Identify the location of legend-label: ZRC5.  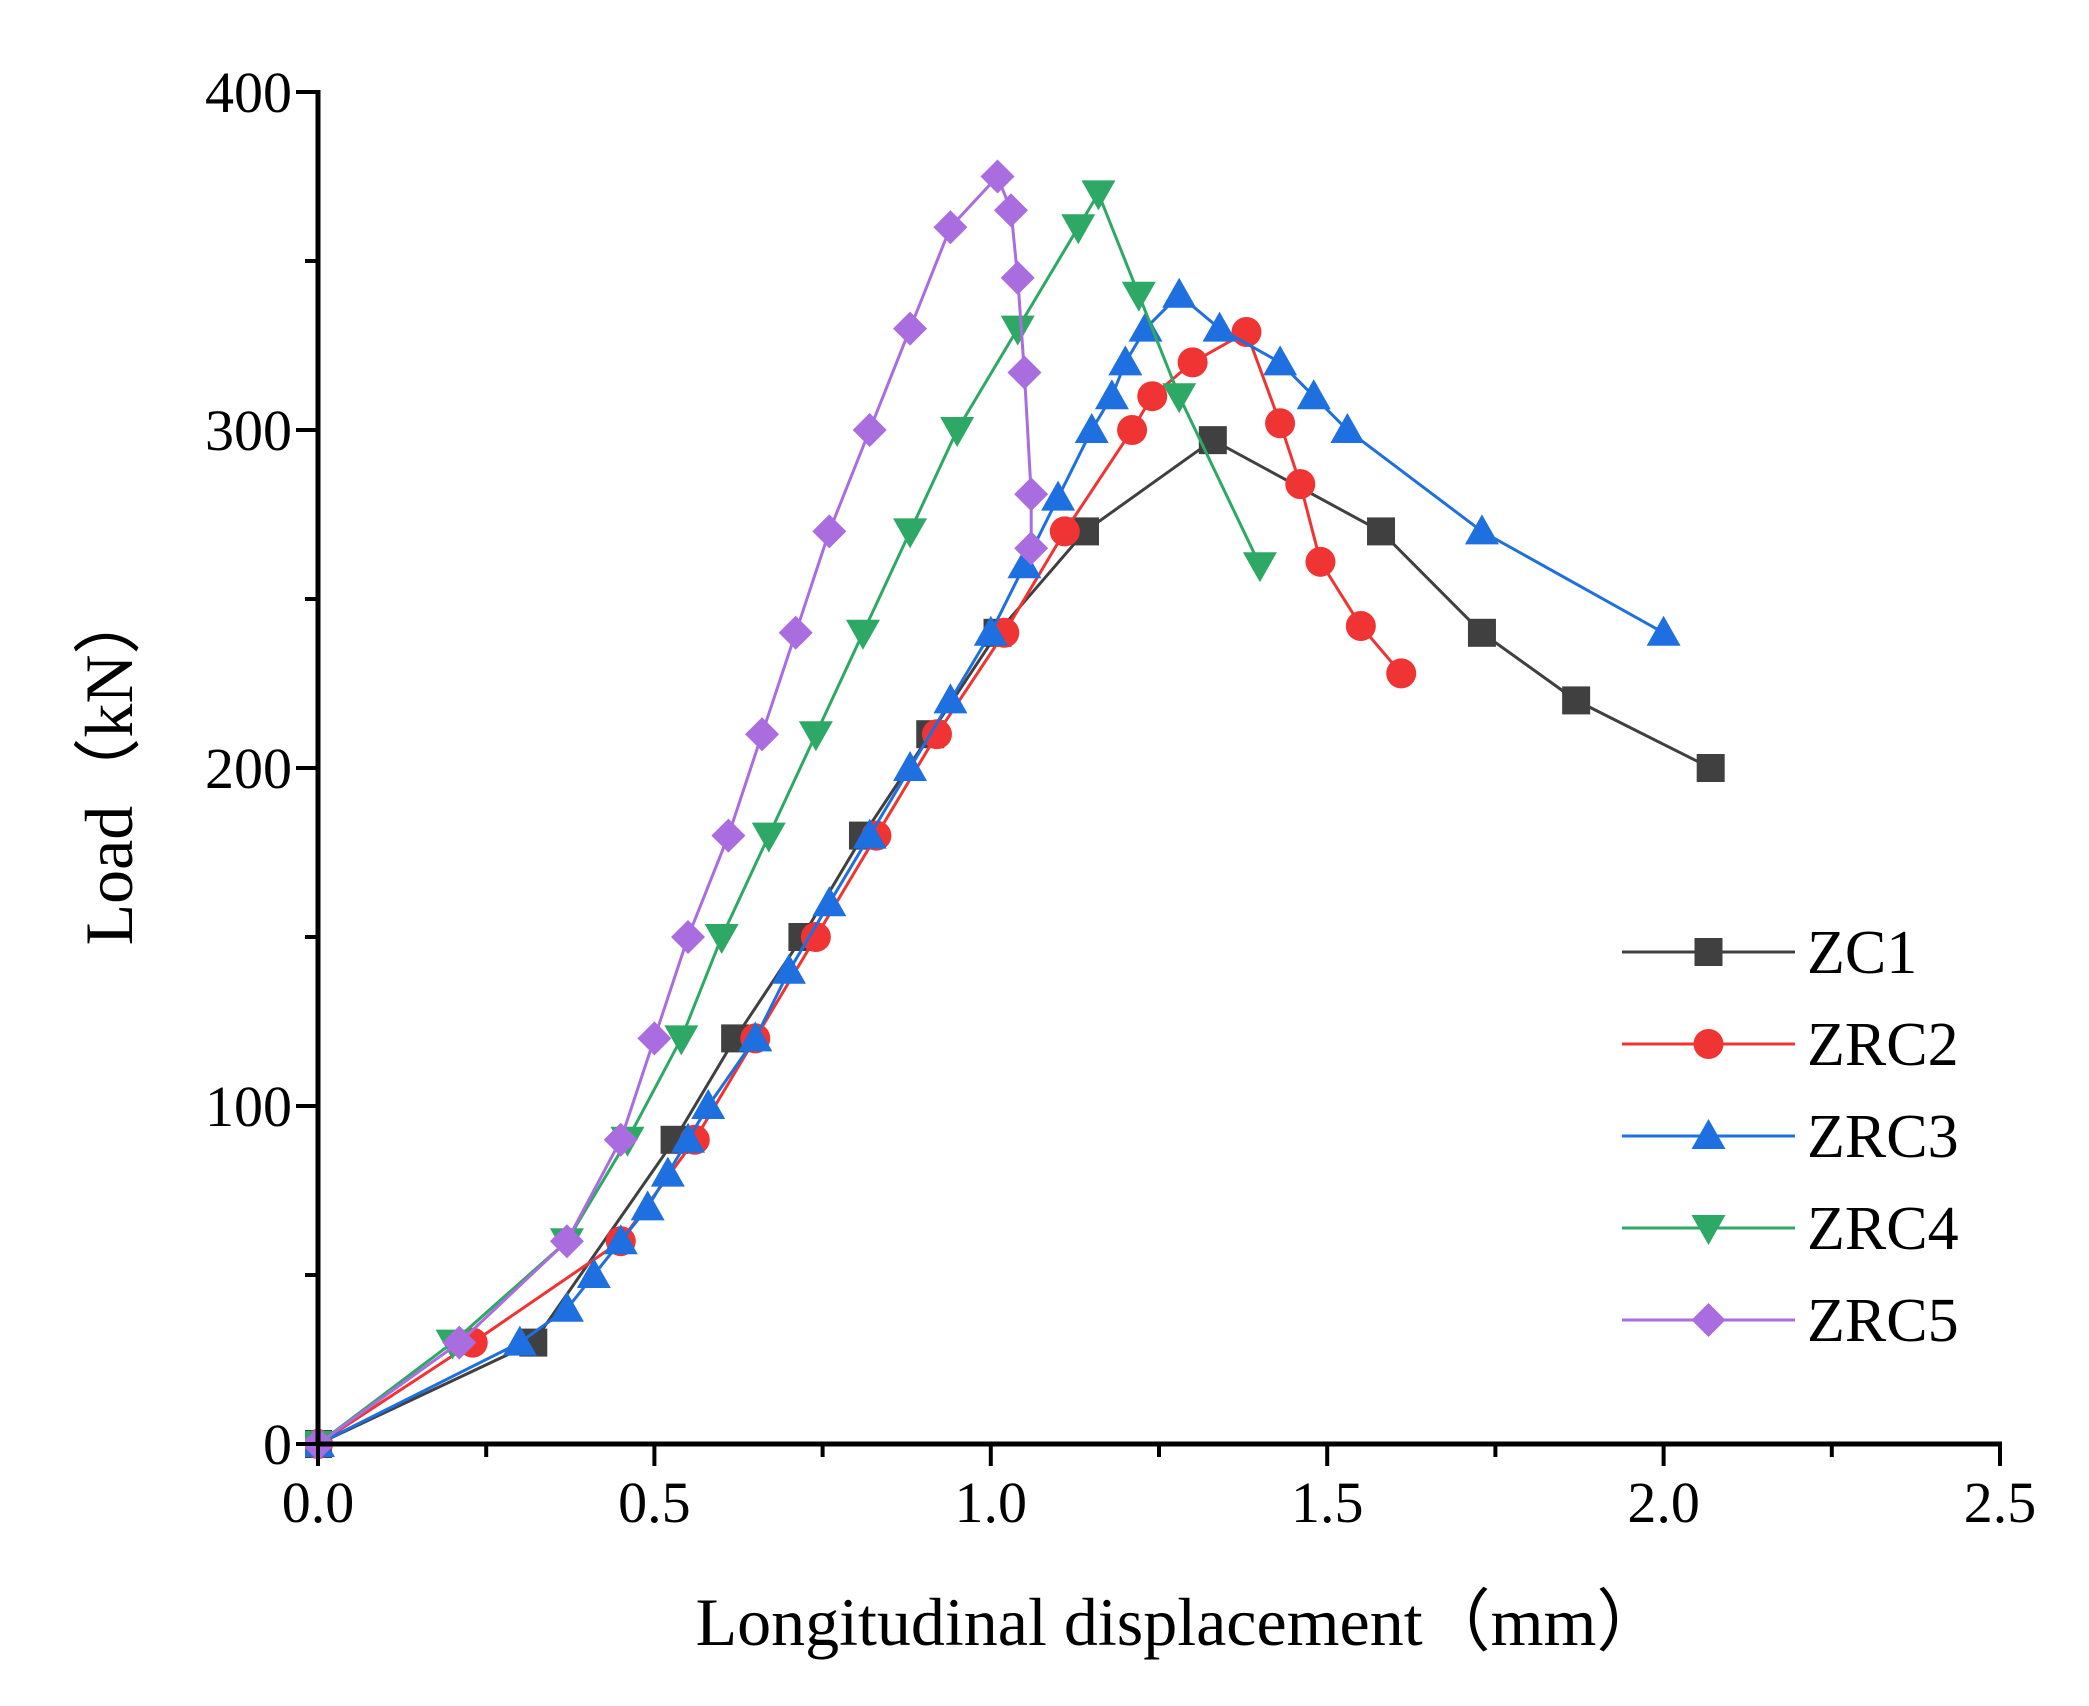
(1883, 1321).